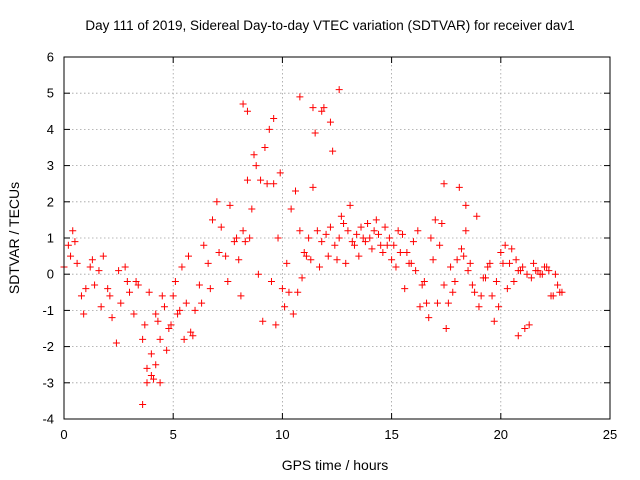 The image size is (640, 480). What do you see at coordinates (50, 129) in the screenshot?
I see `y-tick-label: 4` at bounding box center [50, 129].